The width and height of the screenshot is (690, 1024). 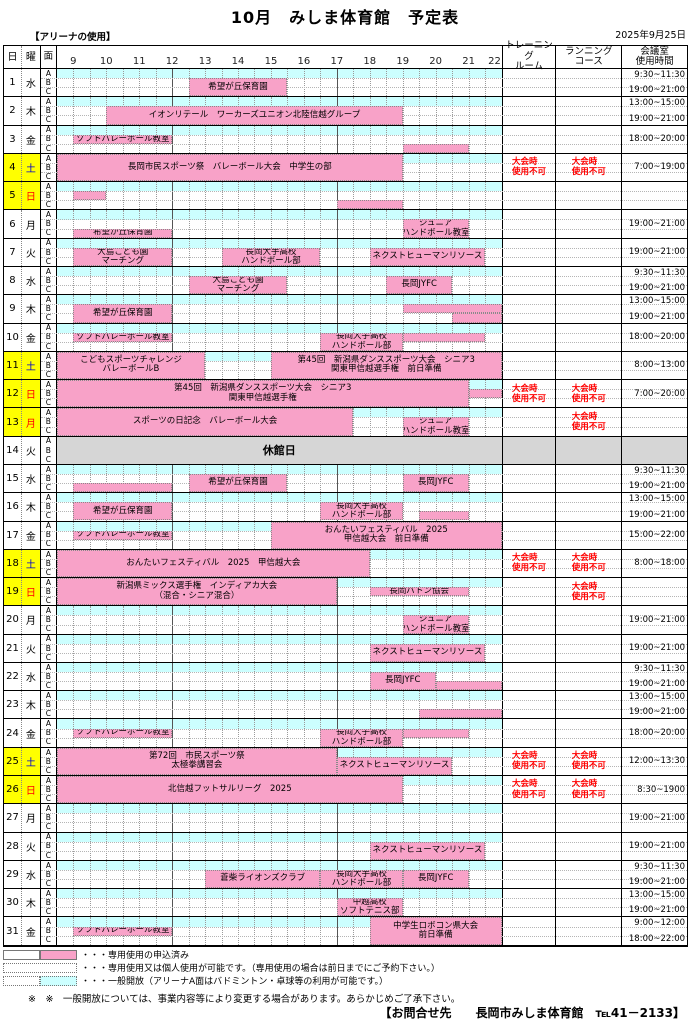 What do you see at coordinates (530, 790) in the screenshot?
I see `training-room-cell: 大会時 使用不可` at bounding box center [530, 790].